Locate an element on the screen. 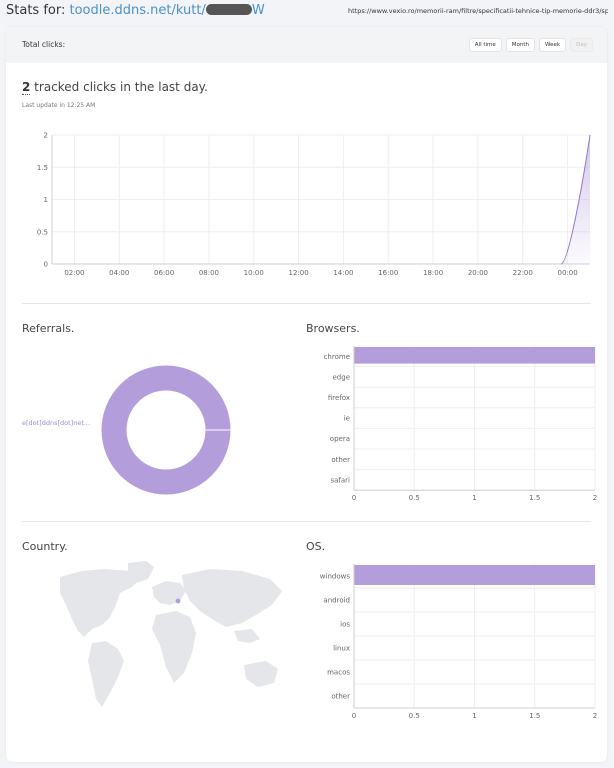  browsers-title: Browsers. is located at coordinates (333, 328).